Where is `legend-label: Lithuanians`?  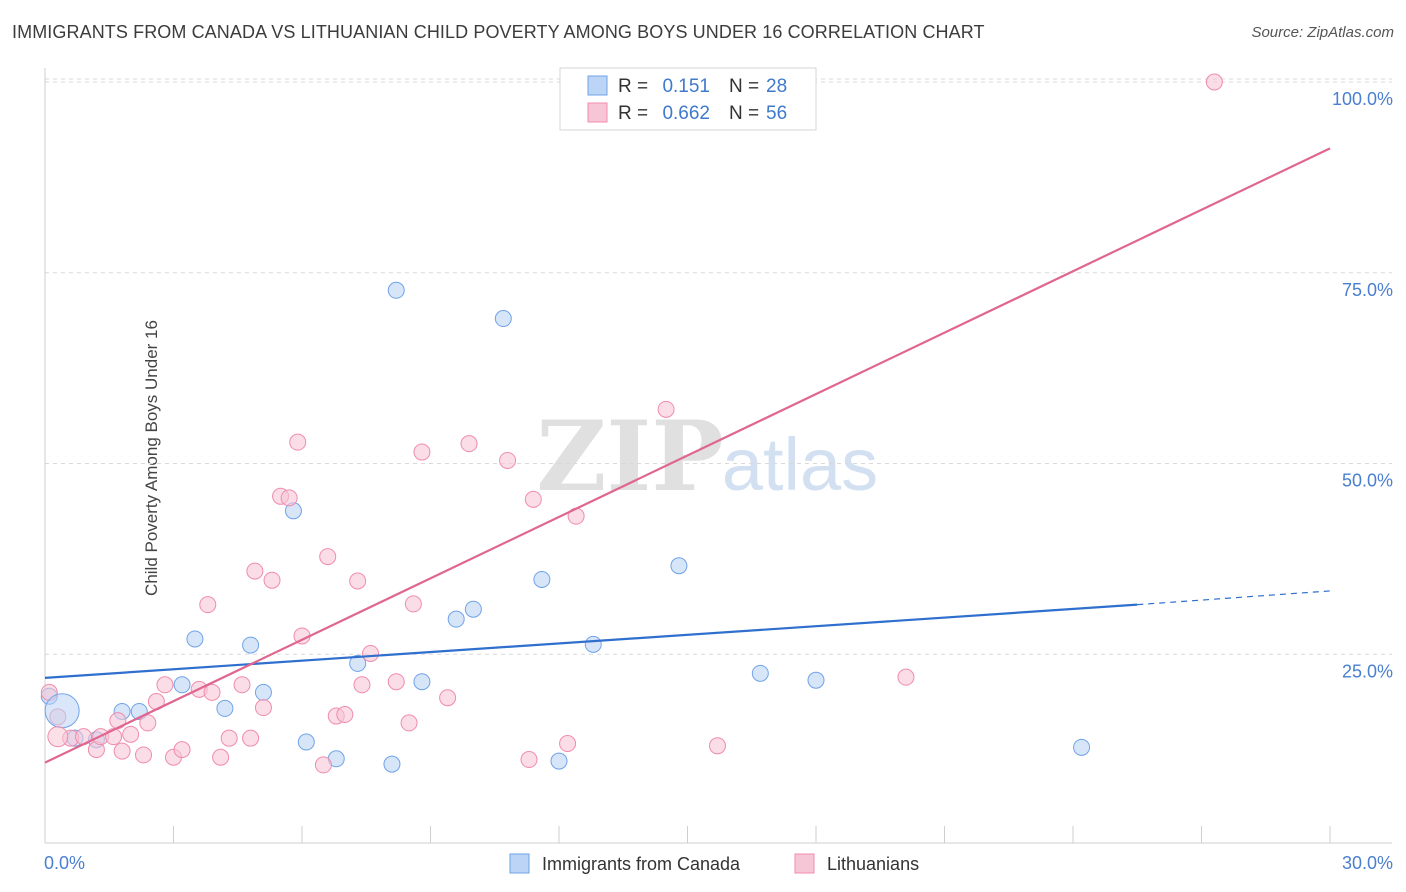 legend-label: Lithuanians is located at coordinates (873, 864).